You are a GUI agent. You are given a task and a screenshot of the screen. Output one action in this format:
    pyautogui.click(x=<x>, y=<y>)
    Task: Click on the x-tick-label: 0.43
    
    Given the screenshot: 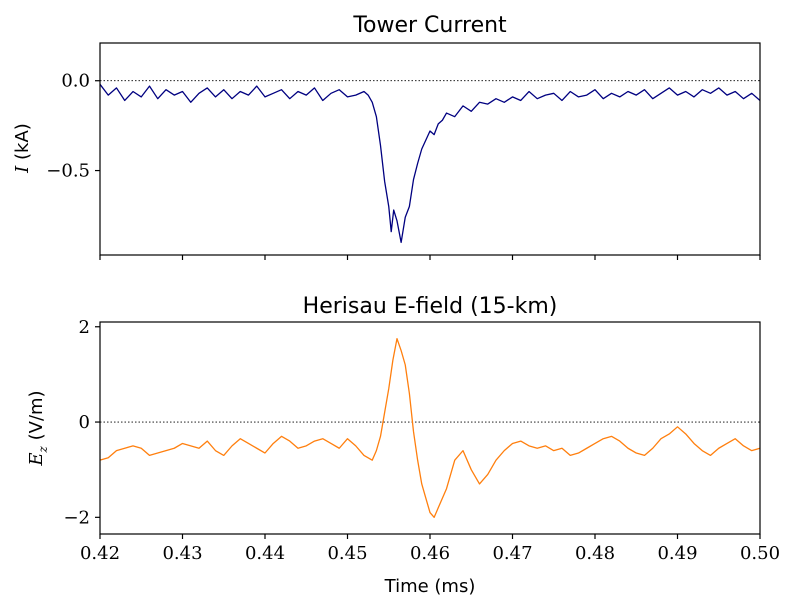 What is the action you would take?
    pyautogui.click(x=182, y=553)
    